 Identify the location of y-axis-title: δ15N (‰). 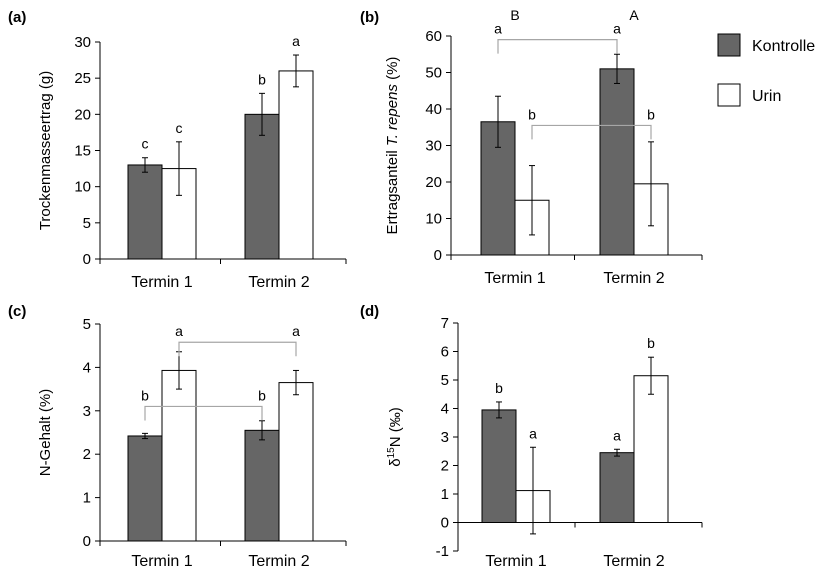
(395, 436).